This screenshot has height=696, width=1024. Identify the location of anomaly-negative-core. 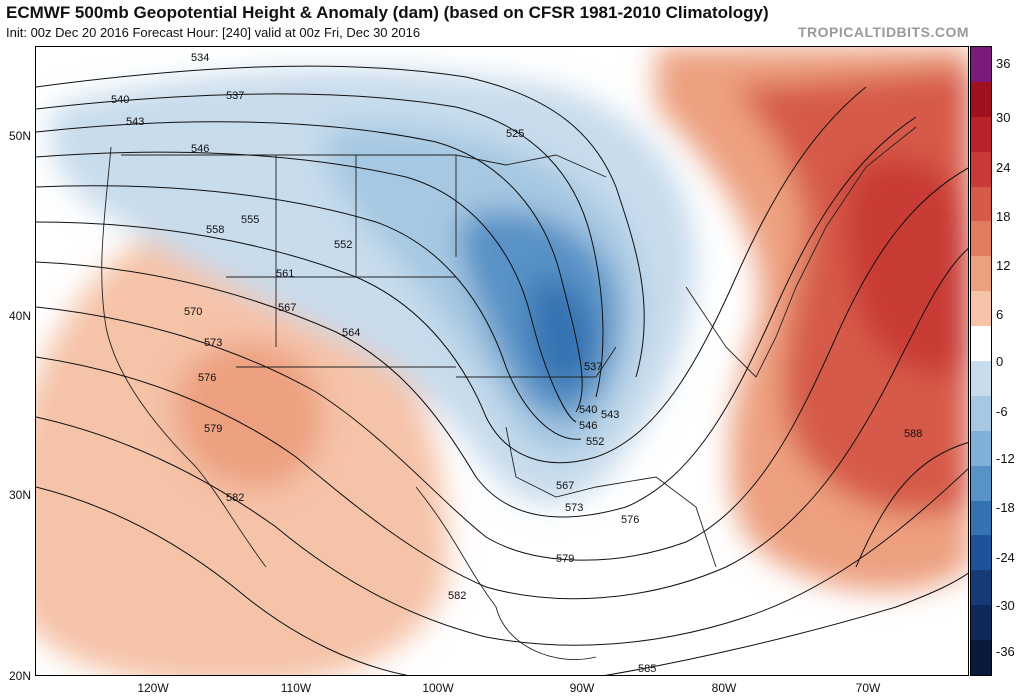
(562, 332).